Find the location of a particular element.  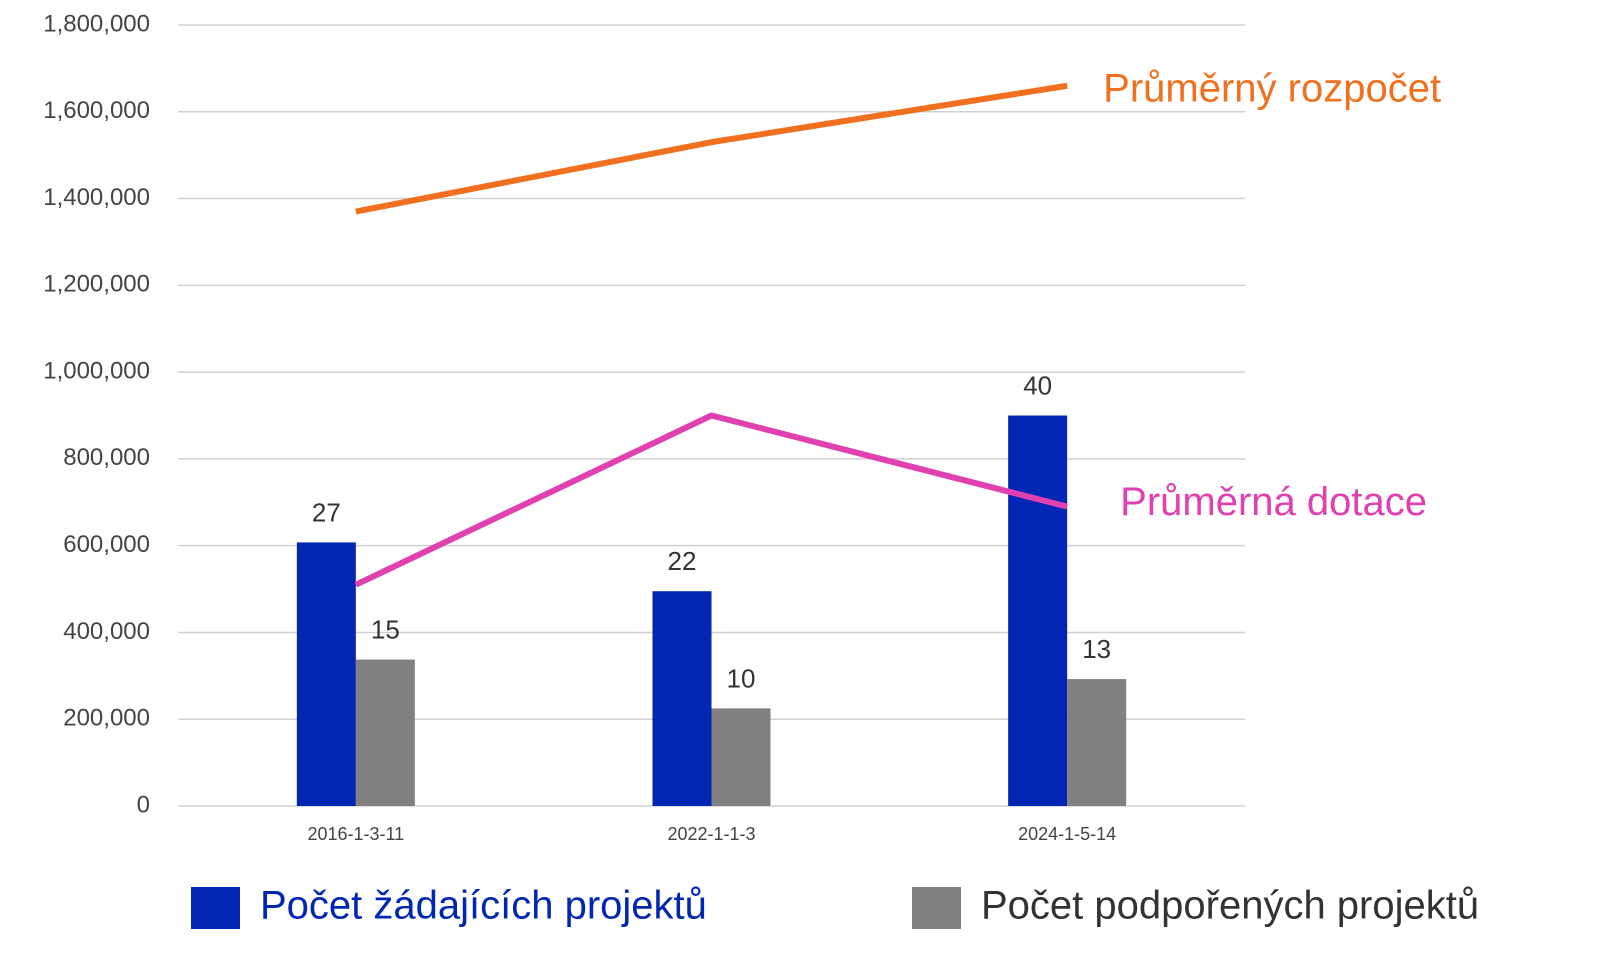

y-tick-label: 1,200,000 is located at coordinates (96, 284).